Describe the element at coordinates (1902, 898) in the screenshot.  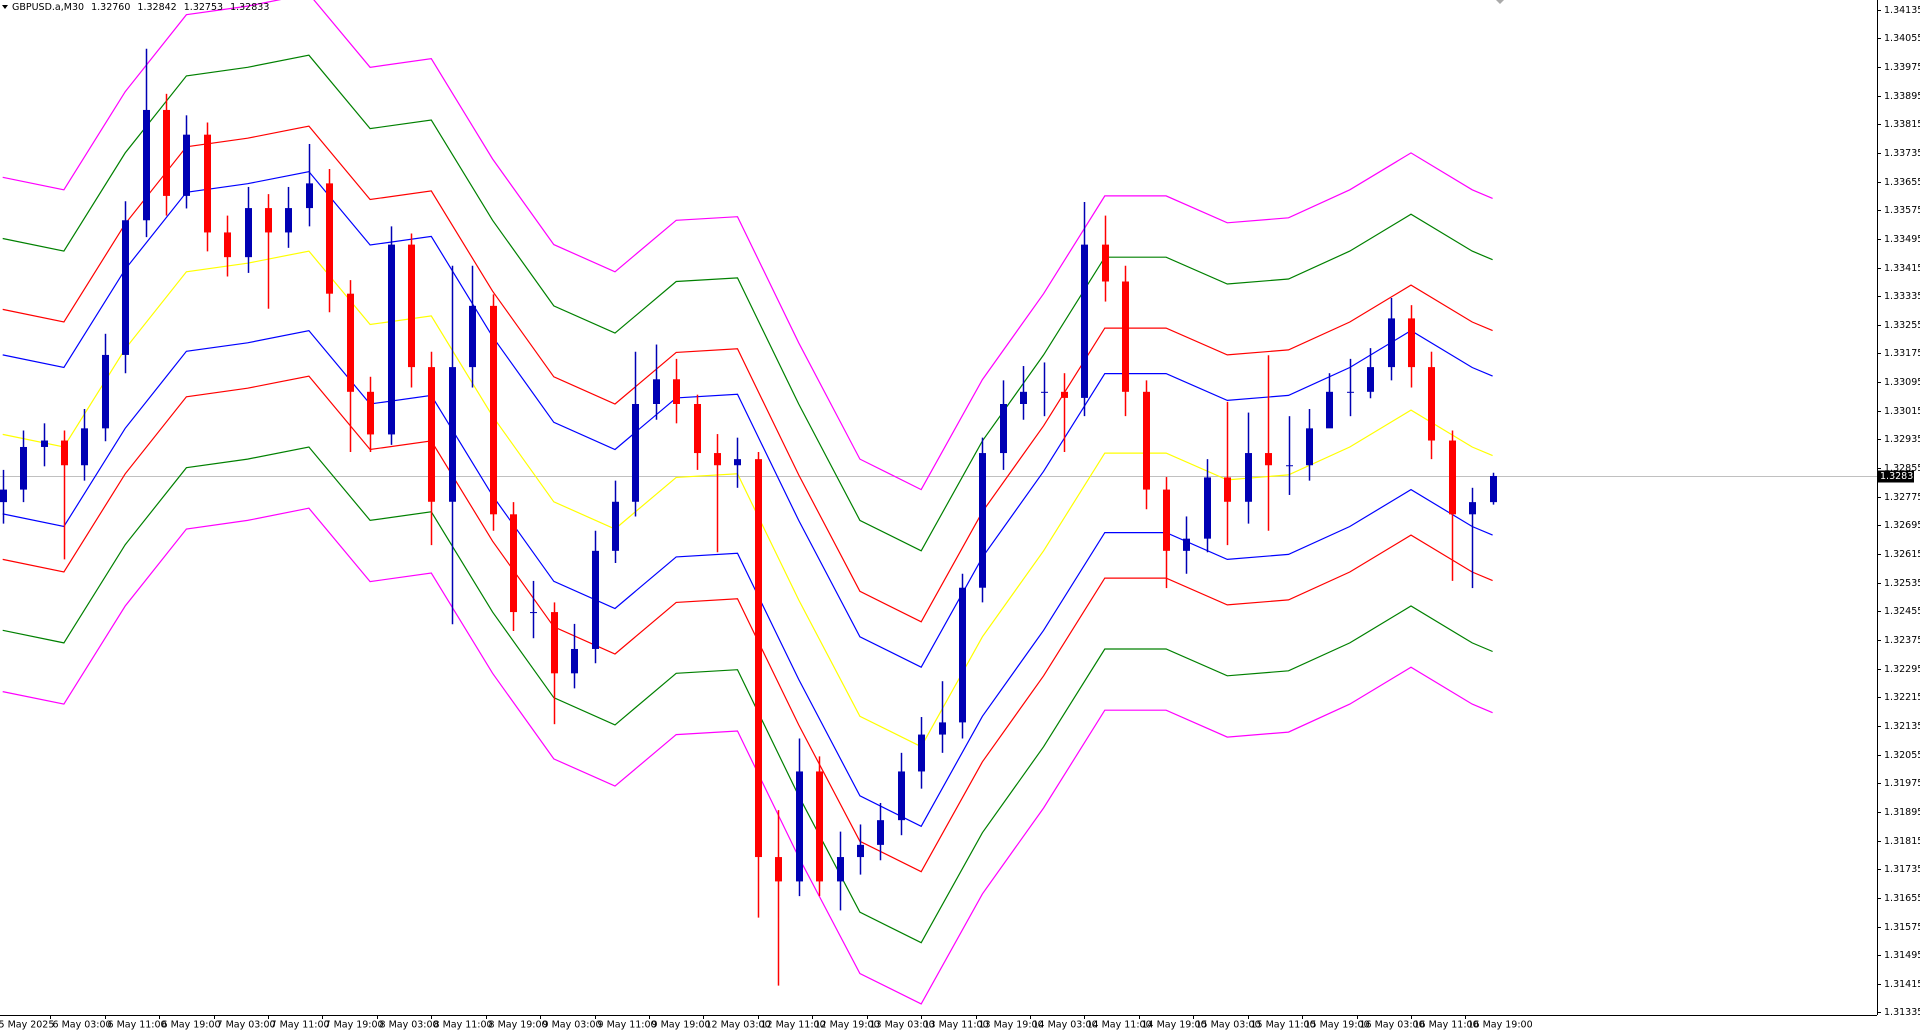
I see `y-tick-label: 1.31655` at that location.